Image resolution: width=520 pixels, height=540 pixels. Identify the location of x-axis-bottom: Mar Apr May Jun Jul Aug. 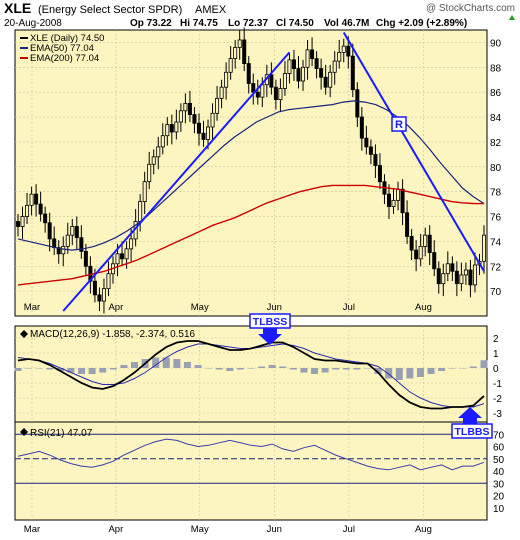
(228, 529).